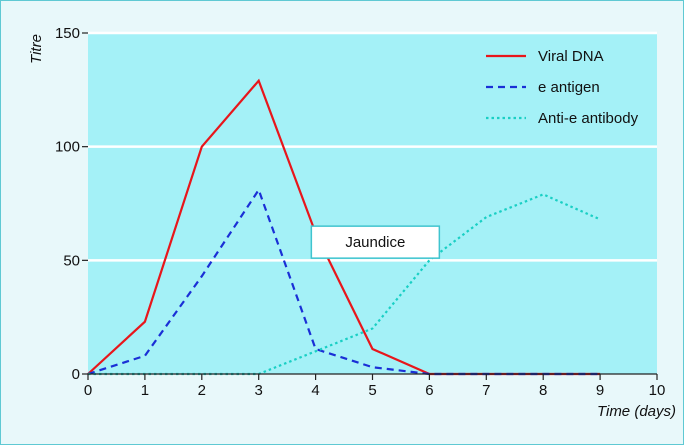 This screenshot has width=684, height=446. I want to click on y-tick-label: 50, so click(71, 260).